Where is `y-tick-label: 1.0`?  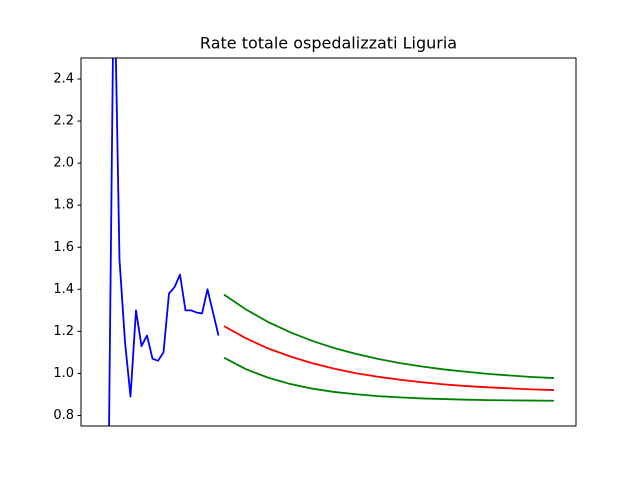
y-tick-label: 1.0 is located at coordinates (63, 373).